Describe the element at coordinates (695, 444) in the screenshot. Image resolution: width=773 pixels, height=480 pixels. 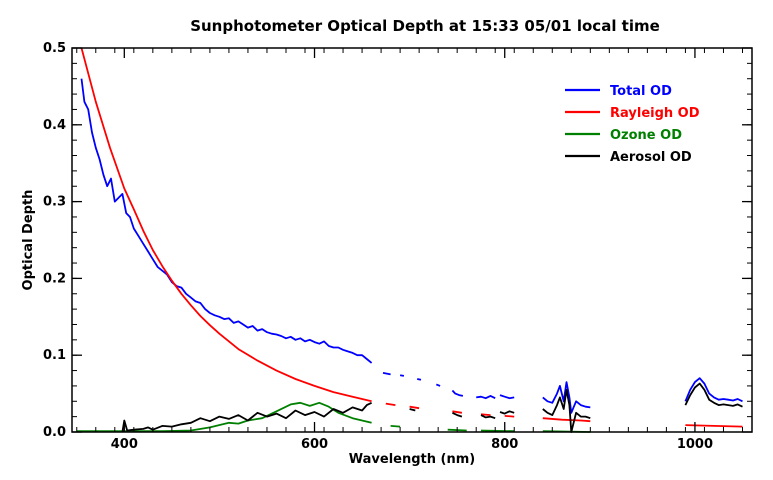
I see `x-tick-label: 1000` at that location.